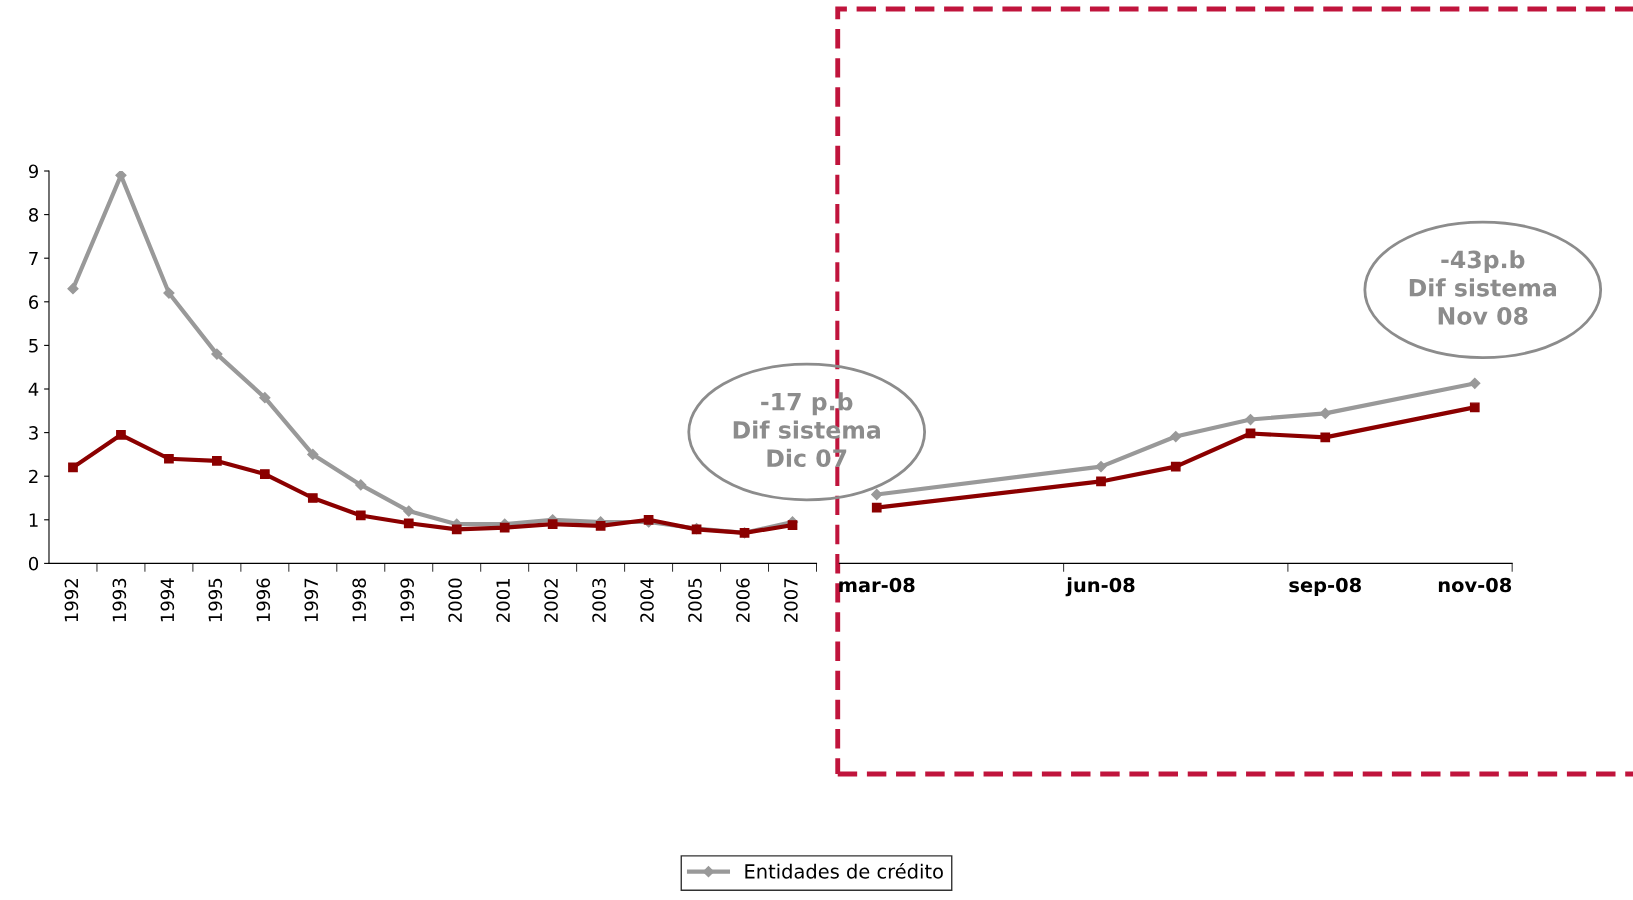 The height and width of the screenshot is (900, 1633). What do you see at coordinates (33, 476) in the screenshot?
I see `y-tick-label: 2` at bounding box center [33, 476].